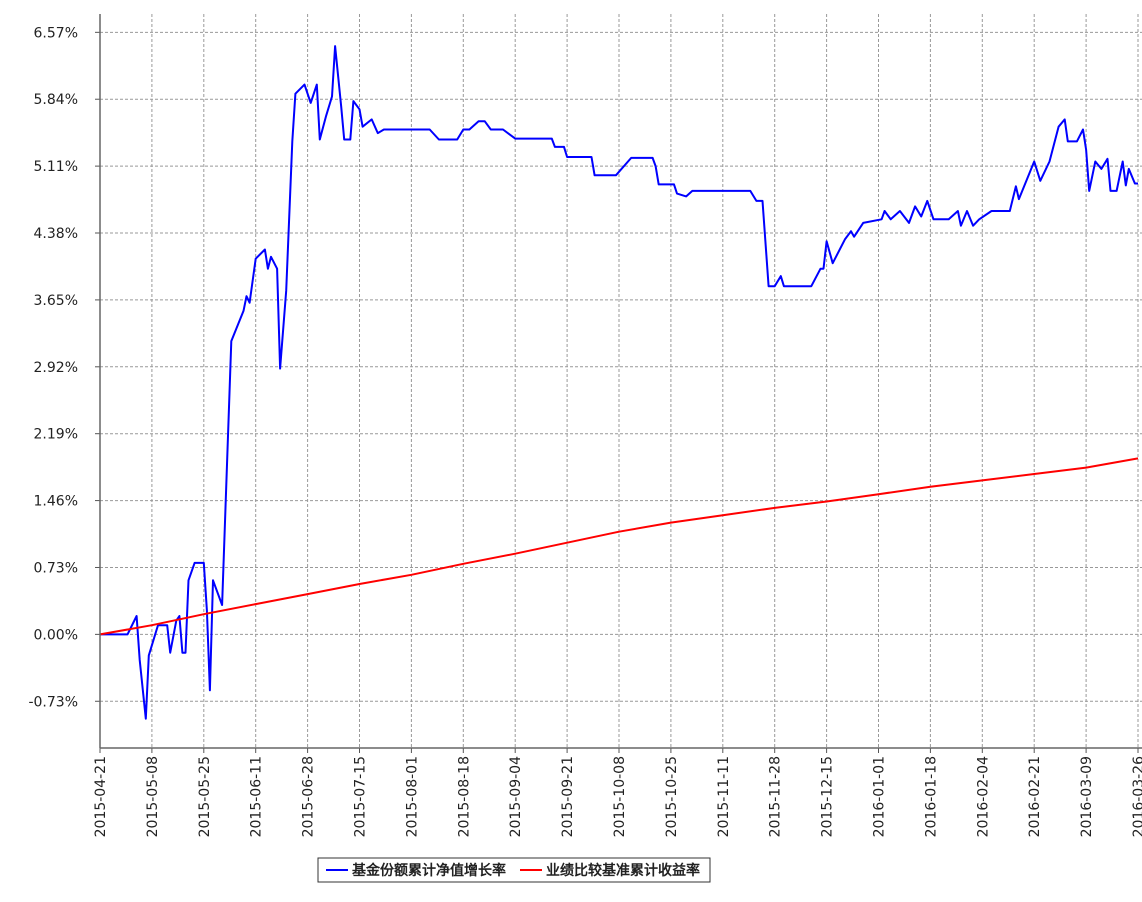 The height and width of the screenshot is (902, 1142). What do you see at coordinates (56, 33) in the screenshot?
I see `y-tick-label: 6.57%` at bounding box center [56, 33].